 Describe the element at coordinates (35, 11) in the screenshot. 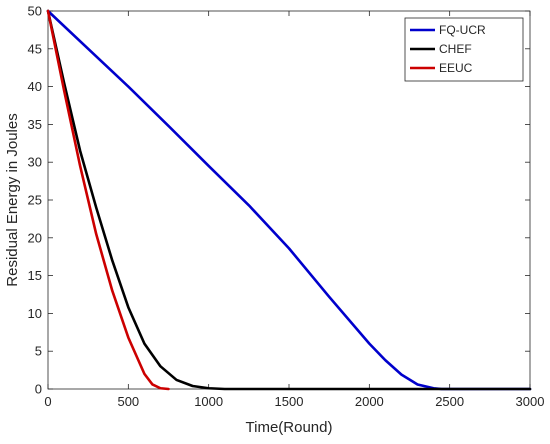

I see `y-tick-label: 50` at that location.